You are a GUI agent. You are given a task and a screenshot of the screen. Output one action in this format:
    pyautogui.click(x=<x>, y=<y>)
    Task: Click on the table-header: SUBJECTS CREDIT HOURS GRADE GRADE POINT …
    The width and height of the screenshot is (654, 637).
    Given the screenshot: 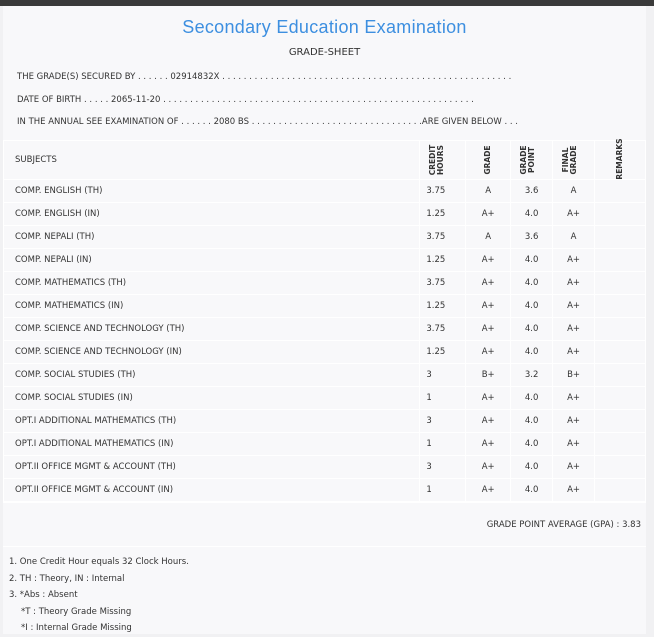 What is the action you would take?
    pyautogui.click(x=324, y=159)
    